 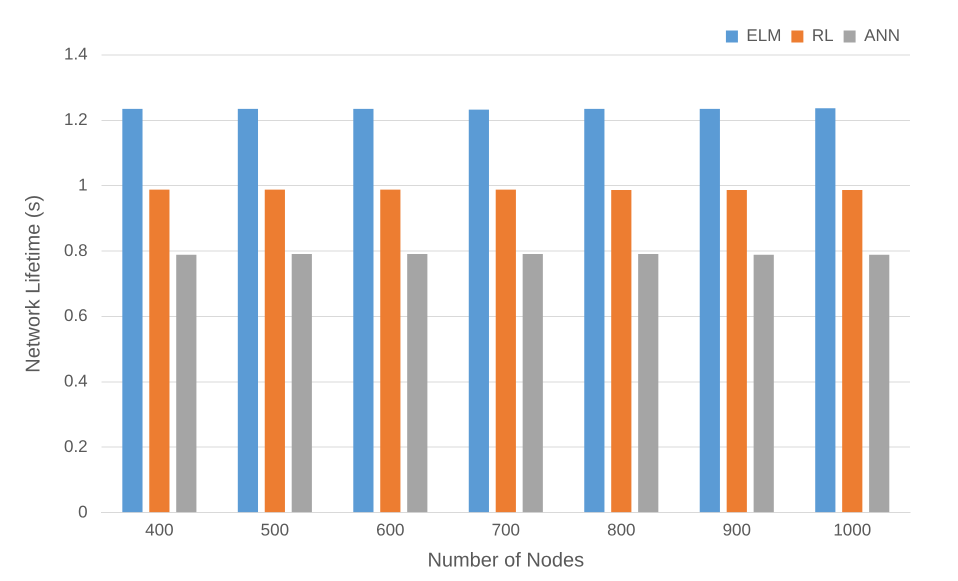 I want to click on legend-label: ANN, so click(x=882, y=36).